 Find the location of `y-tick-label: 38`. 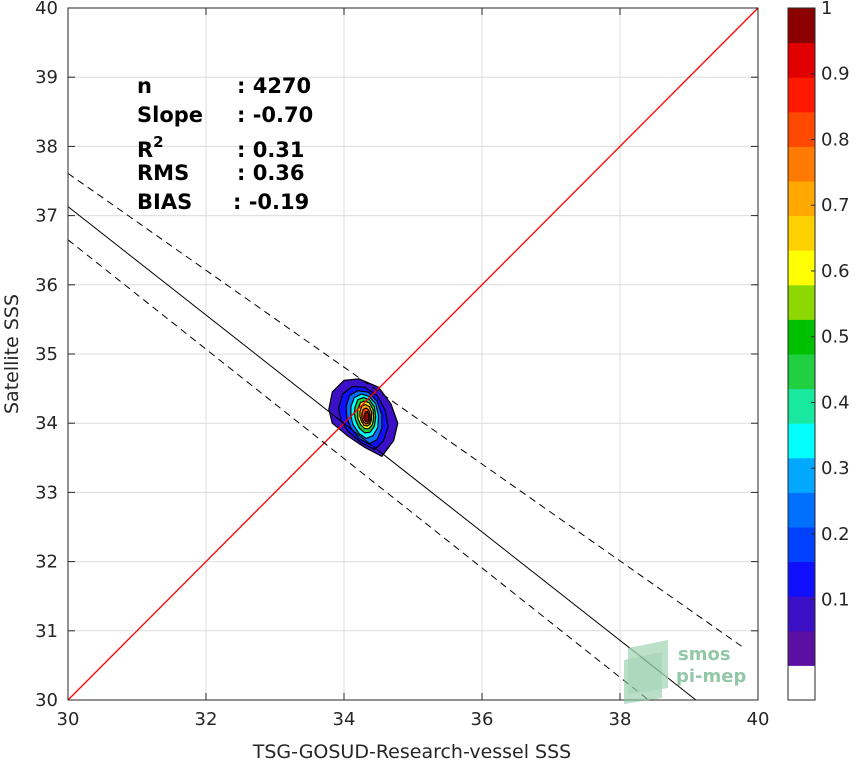

y-tick-label: 38 is located at coordinates (46, 146).